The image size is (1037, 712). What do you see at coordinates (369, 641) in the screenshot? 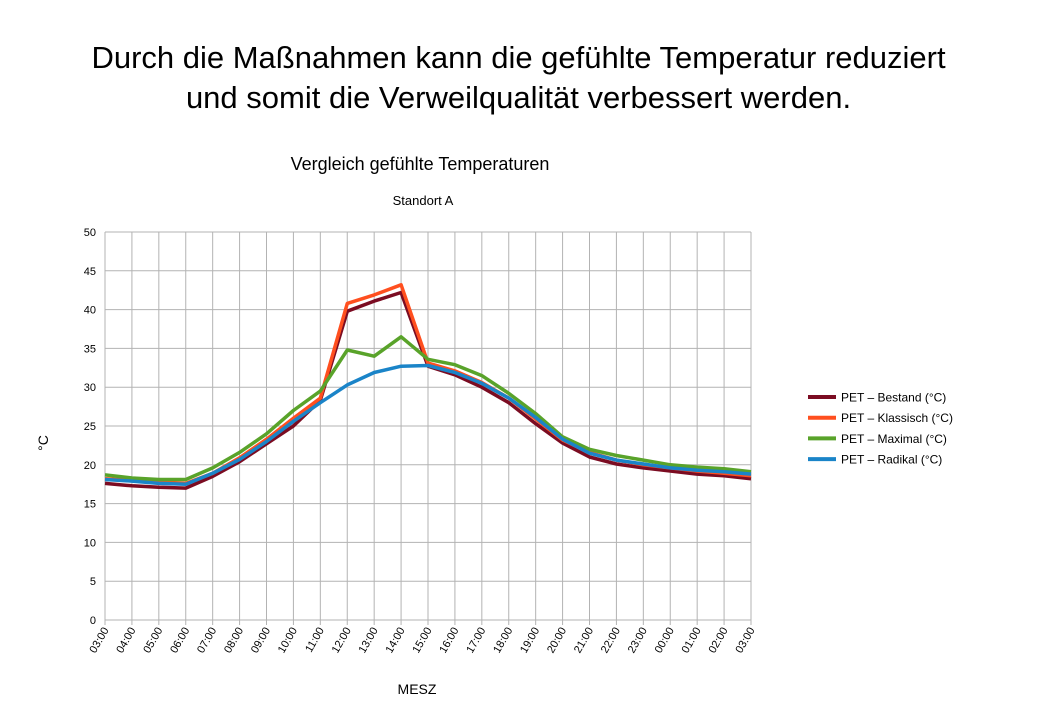
I see `x-tick-label: 13:00` at bounding box center [369, 641].